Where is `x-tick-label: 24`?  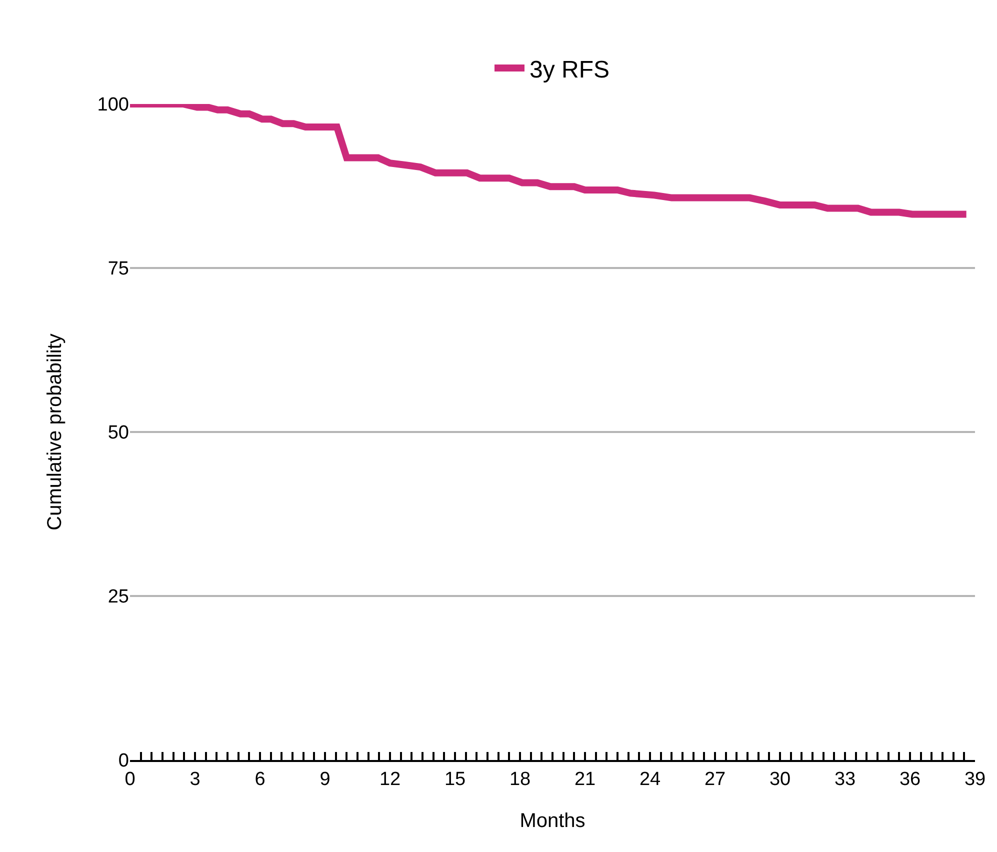 x-tick-label: 24 is located at coordinates (650, 779).